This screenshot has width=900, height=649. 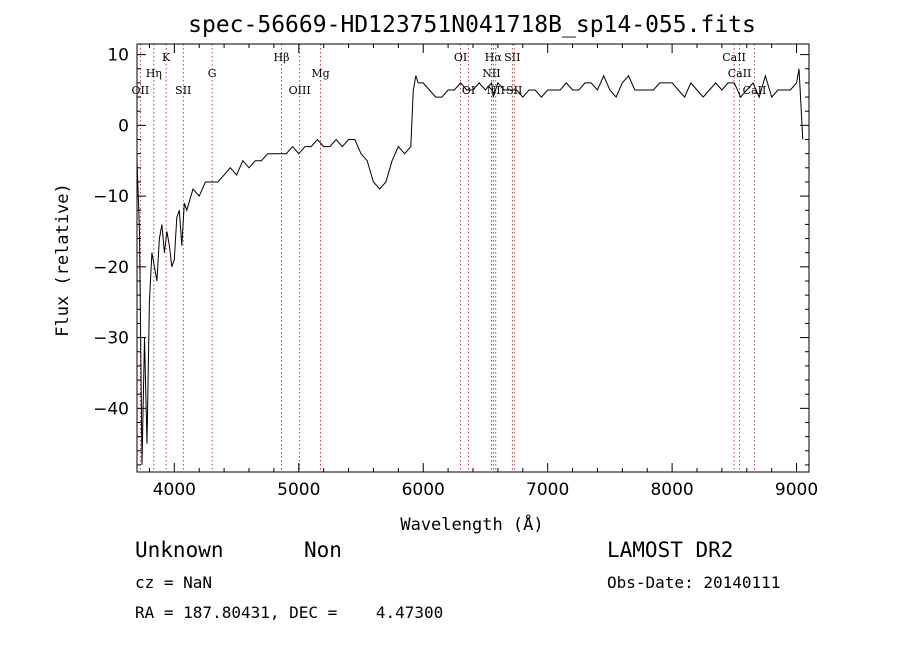 I want to click on line-label-2: K, so click(x=166, y=57).